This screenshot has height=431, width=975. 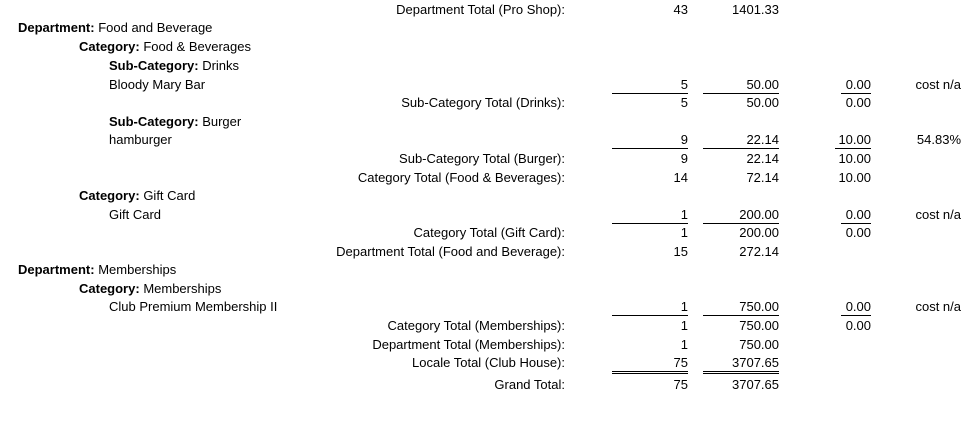 I want to click on department-total-food-beverage-amount: 272.14, so click(x=759, y=251).